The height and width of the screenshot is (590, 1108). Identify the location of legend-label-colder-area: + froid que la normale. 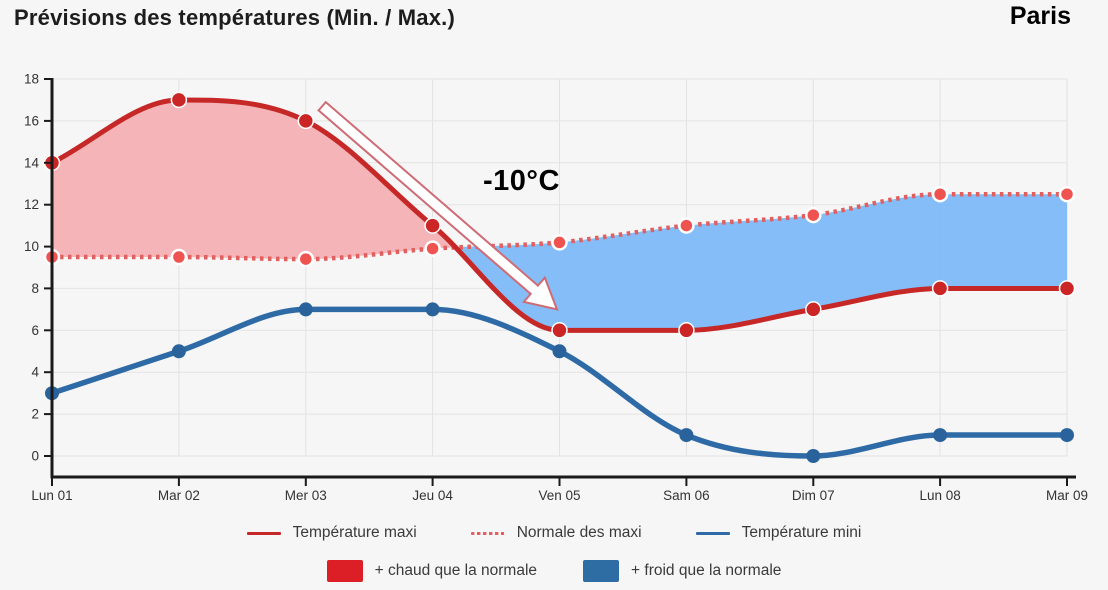
(706, 570).